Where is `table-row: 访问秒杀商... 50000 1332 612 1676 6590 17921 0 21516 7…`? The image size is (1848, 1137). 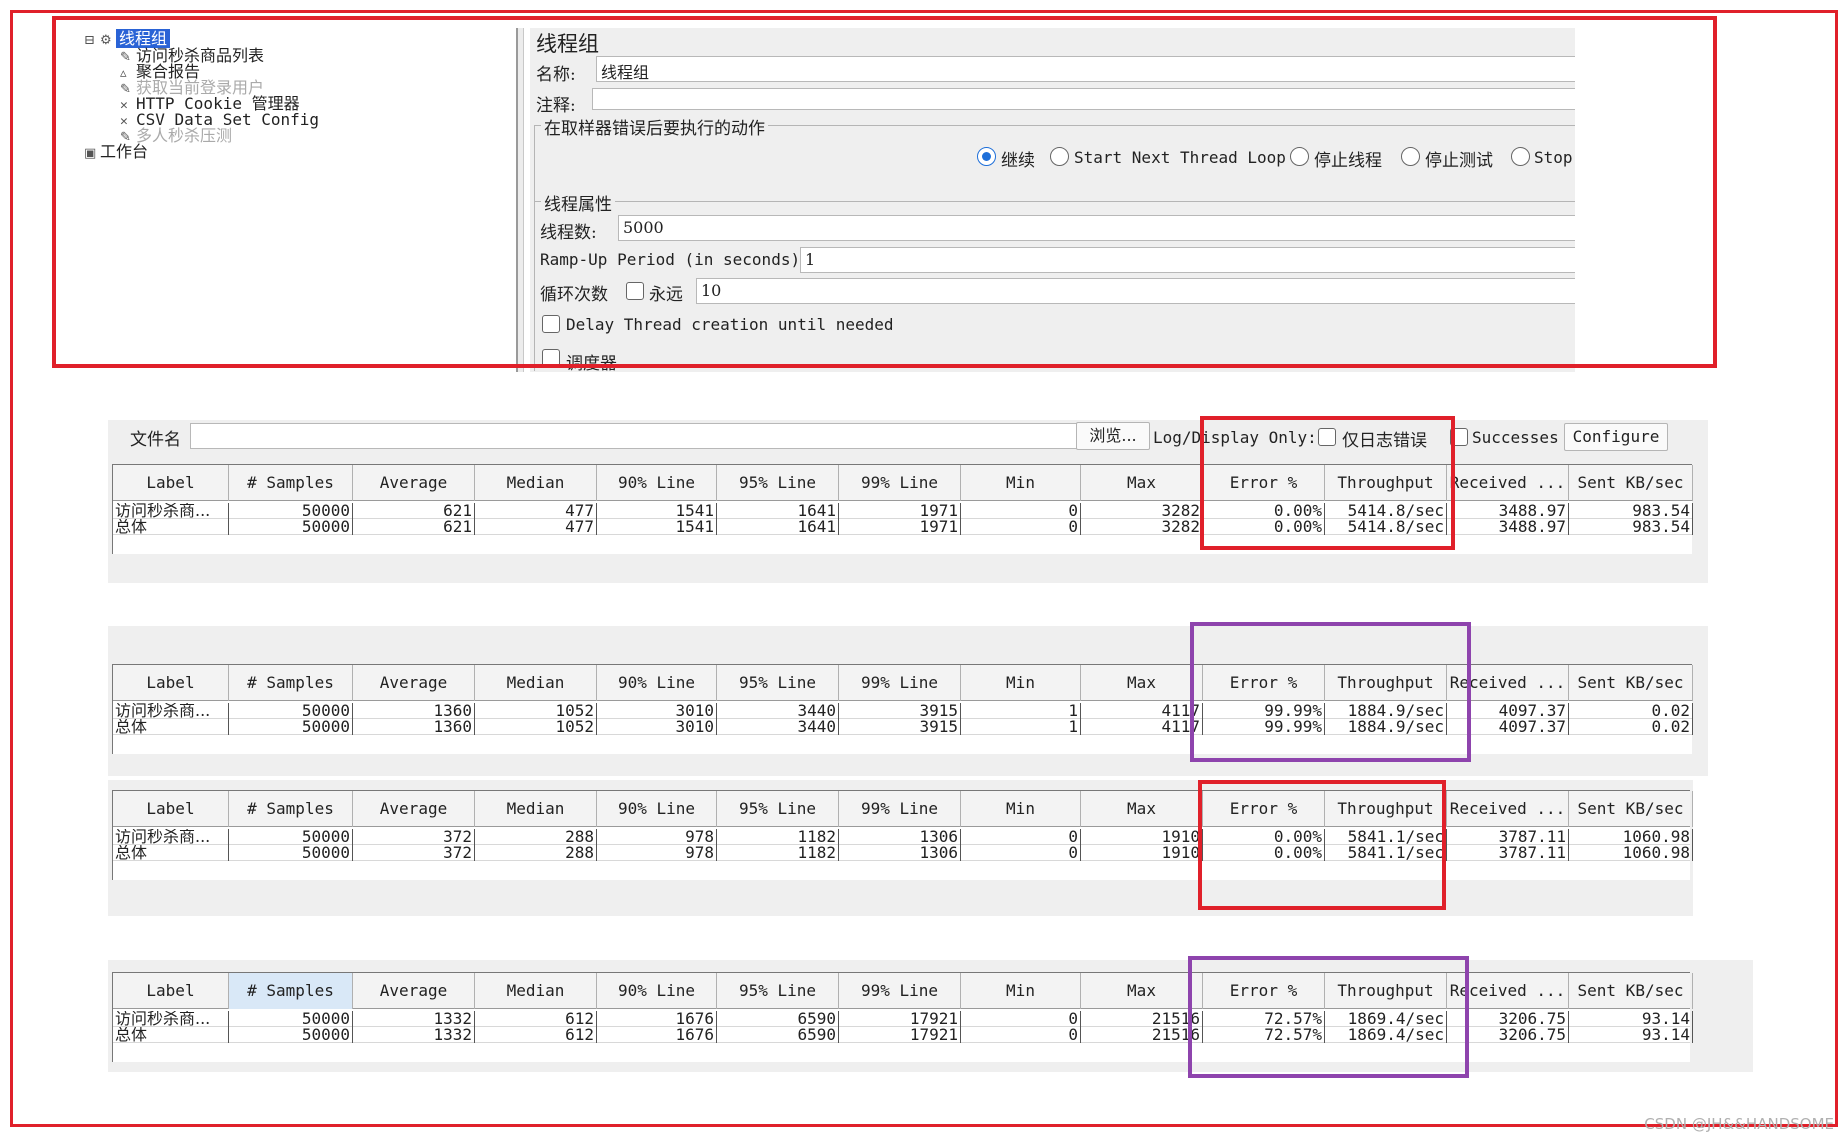 table-row: 访问秒杀商... 50000 1332 612 1676 6590 17921 0 21516 7… is located at coordinates (903, 1019).